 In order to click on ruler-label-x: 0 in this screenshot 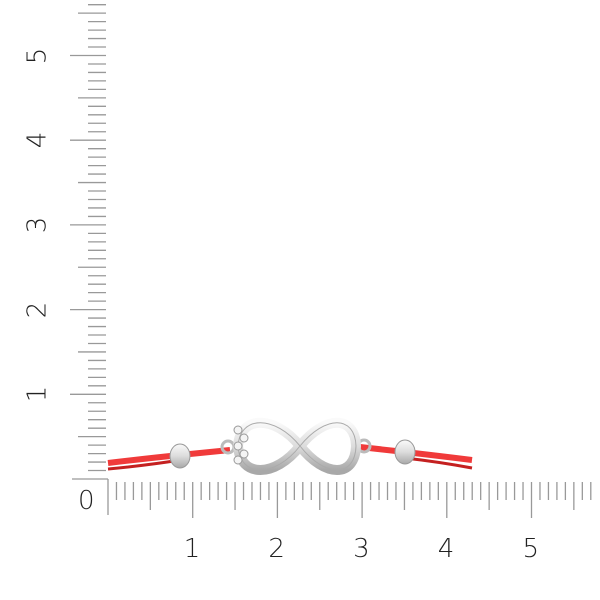, I will do `click(86, 501)`.